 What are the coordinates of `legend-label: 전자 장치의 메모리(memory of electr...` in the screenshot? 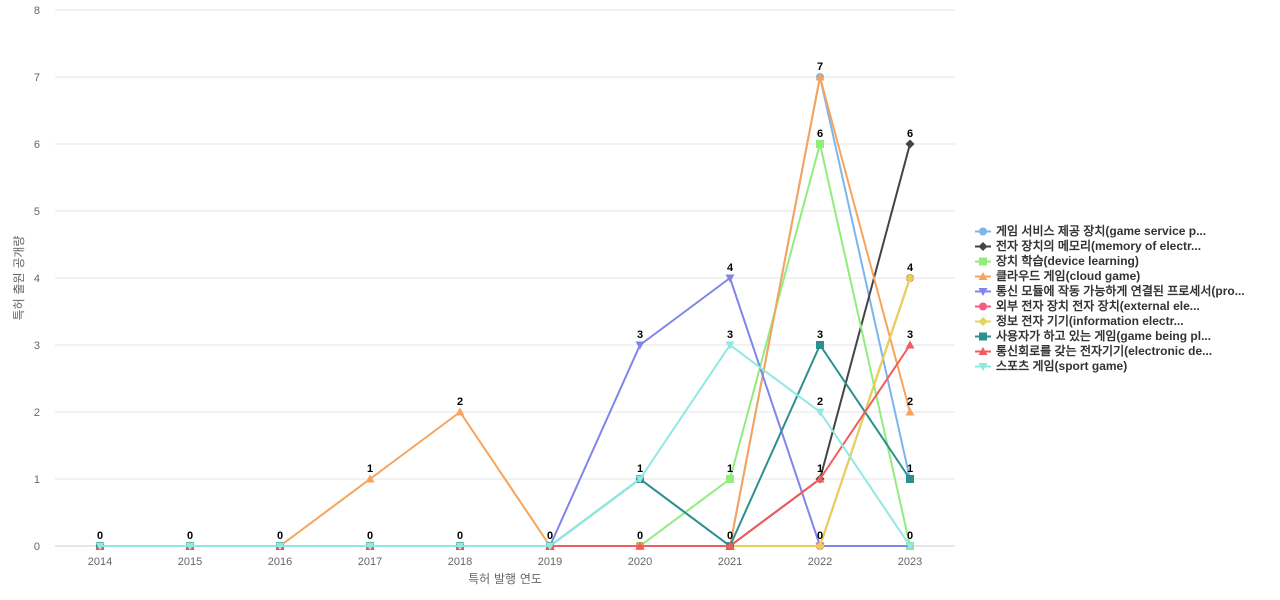 It's located at (1099, 246).